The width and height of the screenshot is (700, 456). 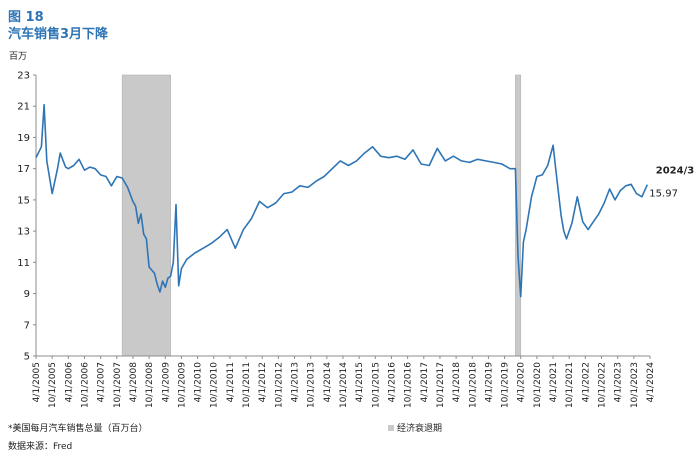 What do you see at coordinates (53, 385) in the screenshot?
I see `x-tick-label: 10/1/2005` at bounding box center [53, 385].